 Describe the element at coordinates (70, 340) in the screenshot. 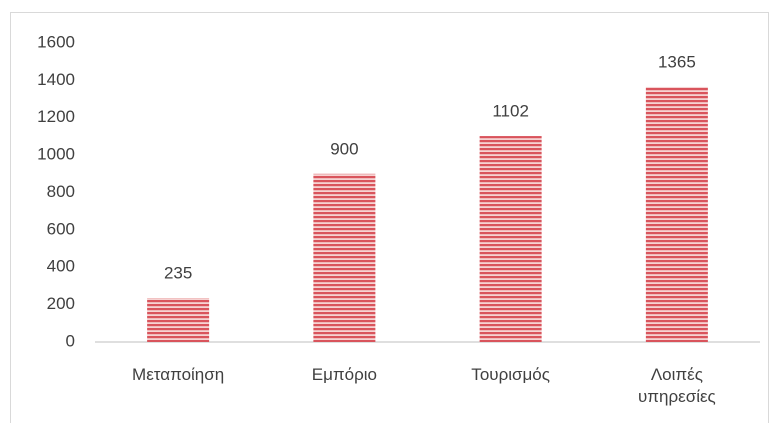

I see `y-tick-label: 0` at that location.